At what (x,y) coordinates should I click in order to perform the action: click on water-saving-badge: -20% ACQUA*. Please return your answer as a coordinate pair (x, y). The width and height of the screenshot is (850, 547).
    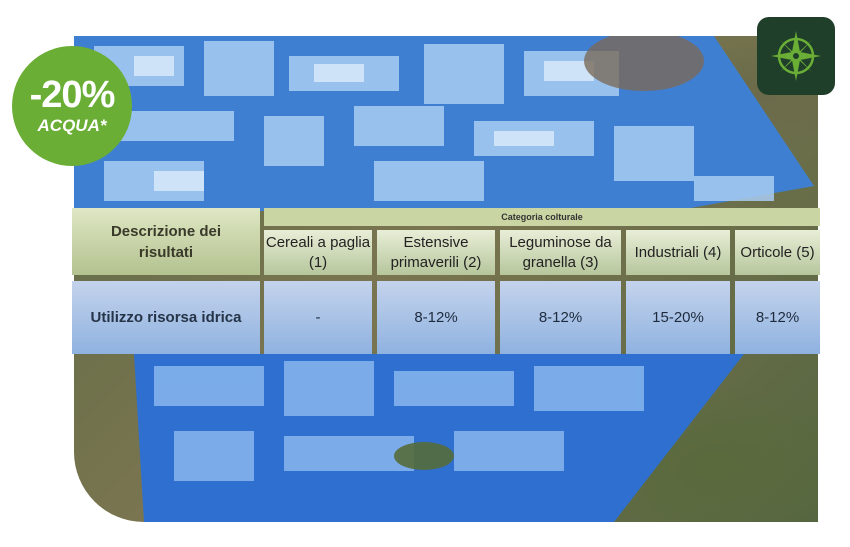
    Looking at the image, I should click on (72, 106).